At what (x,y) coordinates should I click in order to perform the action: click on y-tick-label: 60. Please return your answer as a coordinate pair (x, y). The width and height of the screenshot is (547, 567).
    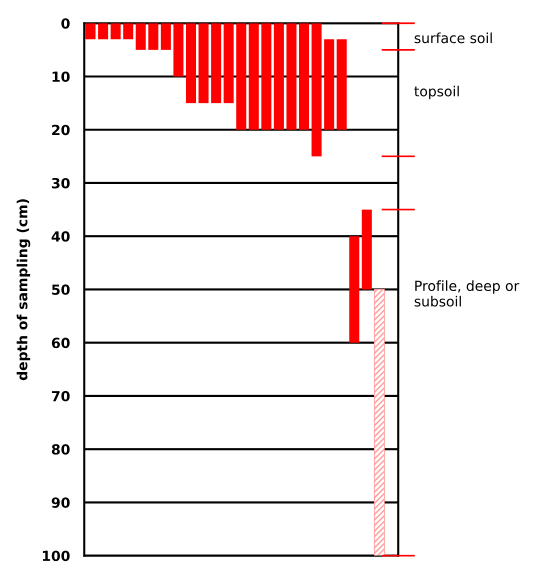
    Looking at the image, I should click on (61, 343).